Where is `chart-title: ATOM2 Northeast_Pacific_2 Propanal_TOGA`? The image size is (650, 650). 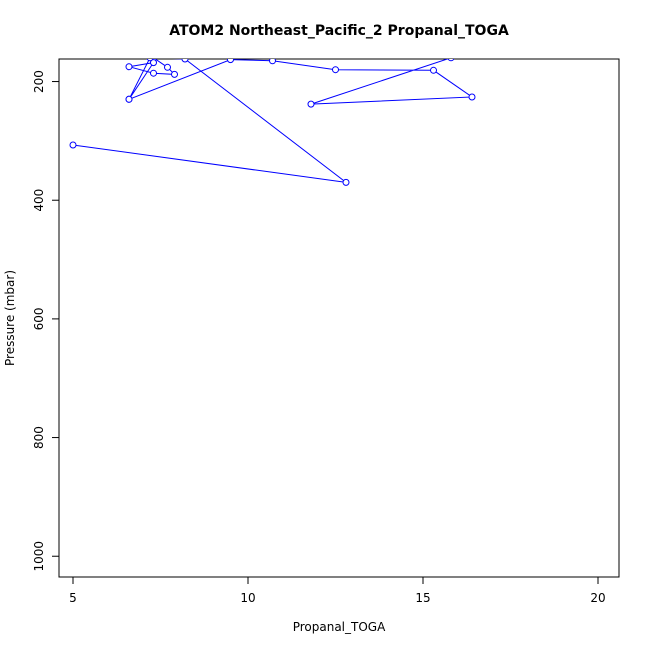 chart-title: ATOM2 Northeast_Pacific_2 Propanal_TOGA is located at coordinates (339, 31).